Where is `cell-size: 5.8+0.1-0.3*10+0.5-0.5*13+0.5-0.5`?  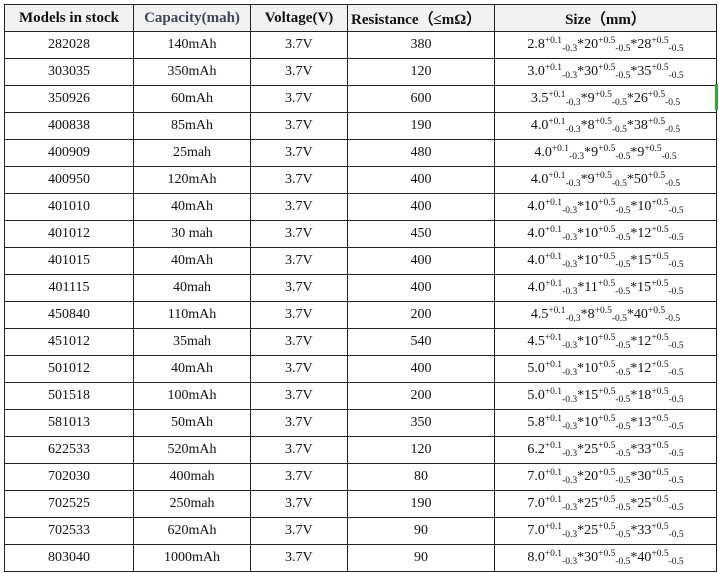
cell-size: 5.8+0.1-0.3*10+0.5-0.5*13+0.5-0.5 is located at coordinates (605, 423).